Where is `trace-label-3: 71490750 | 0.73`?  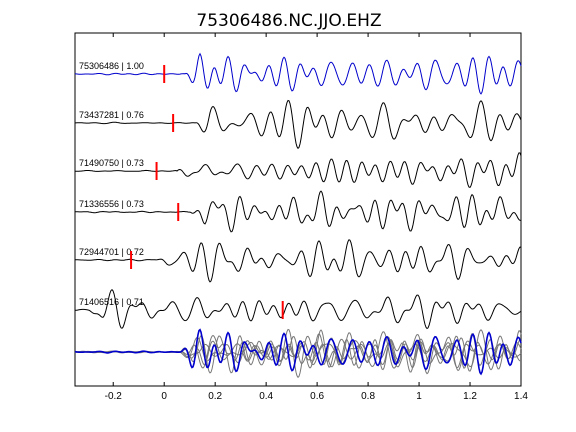
trace-label-3: 71490750 | 0.73 is located at coordinates (111, 163).